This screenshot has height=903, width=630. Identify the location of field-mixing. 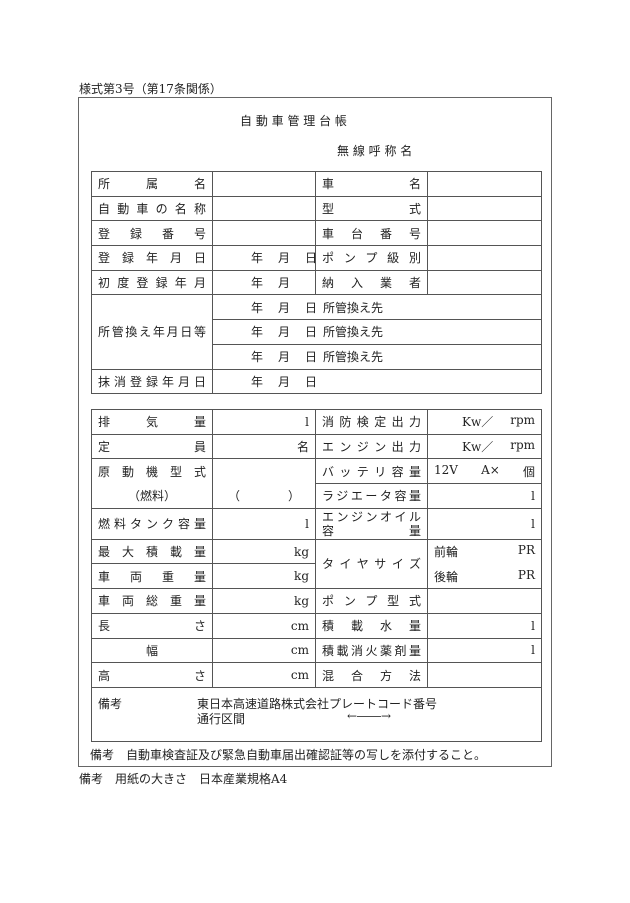
(484, 675).